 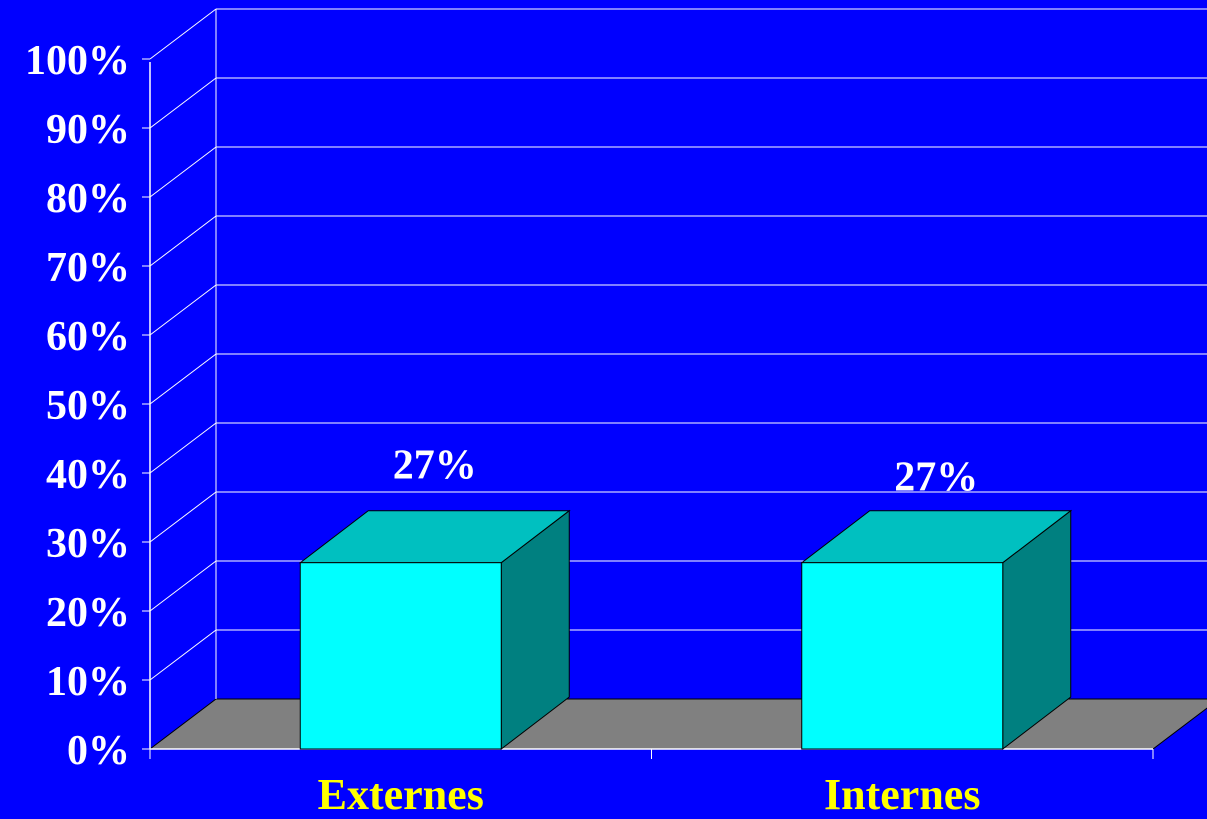 What do you see at coordinates (88, 682) in the screenshot?
I see `y-tick-label: 10%` at bounding box center [88, 682].